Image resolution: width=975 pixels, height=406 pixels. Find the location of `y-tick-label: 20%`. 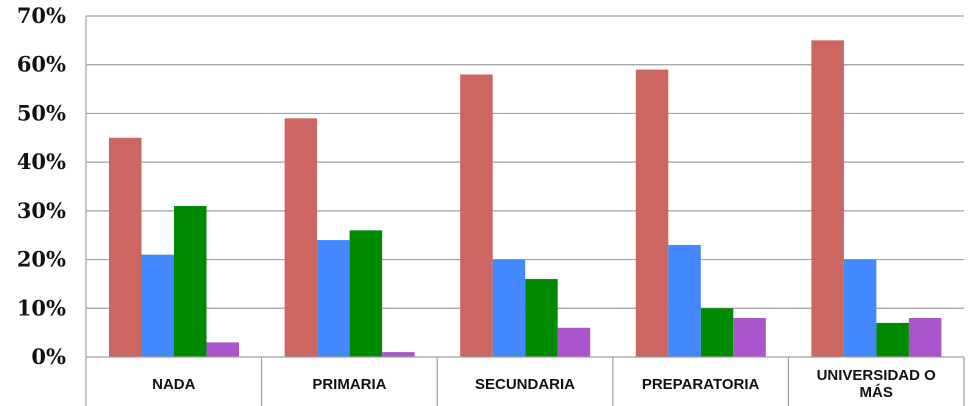

y-tick-label: 20% is located at coordinates (41, 259).